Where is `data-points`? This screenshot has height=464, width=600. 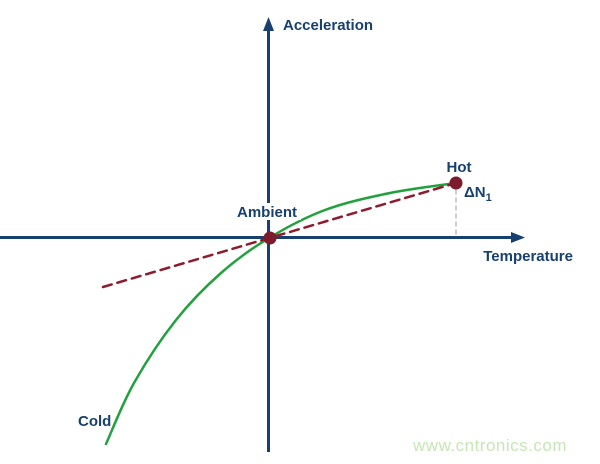 data-points is located at coordinates (363, 210).